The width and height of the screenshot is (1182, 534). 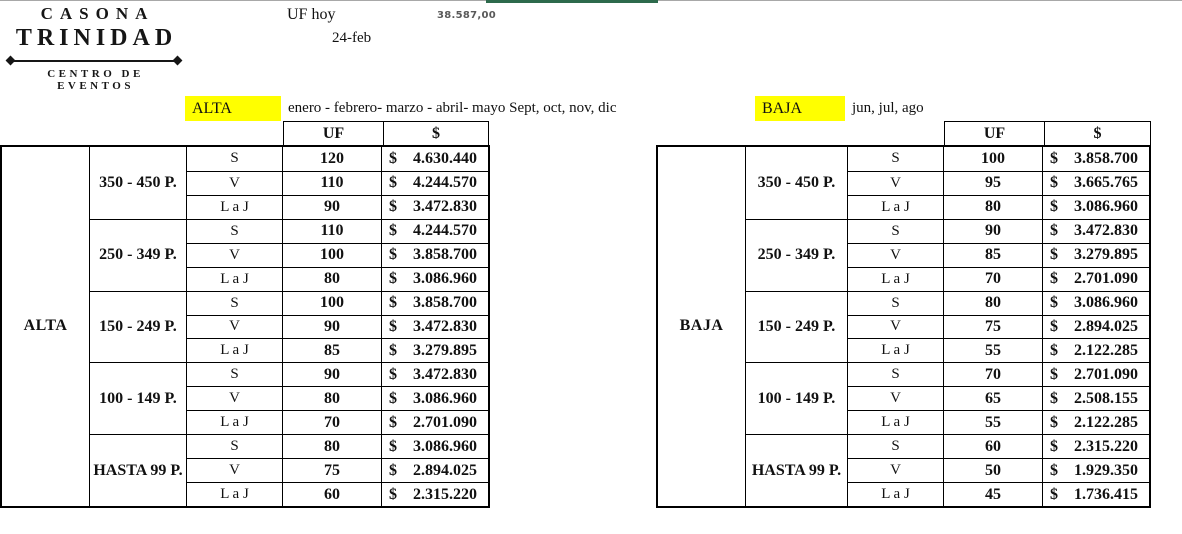 I want to click on price-cell: $2.315.220, so click(x=435, y=494).